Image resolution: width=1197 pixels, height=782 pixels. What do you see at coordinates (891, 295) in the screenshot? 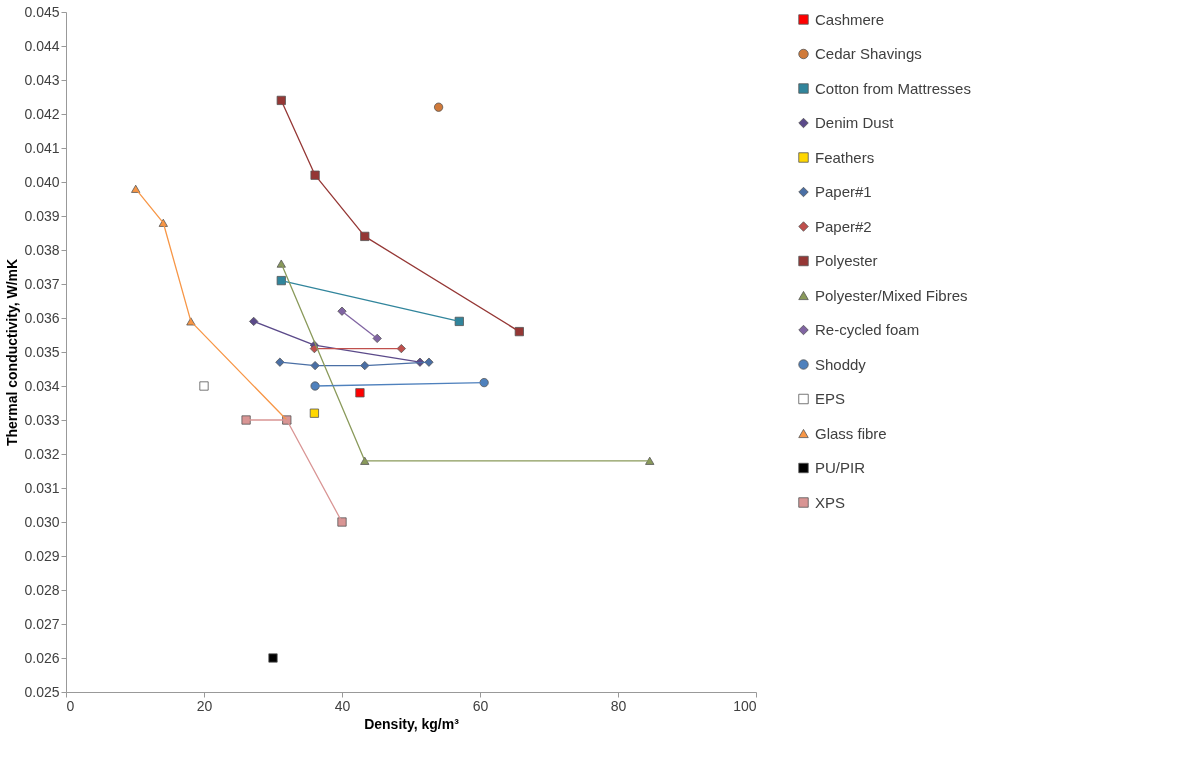
I see `legend-label: Polyester/Mixed Fibres` at bounding box center [891, 295].